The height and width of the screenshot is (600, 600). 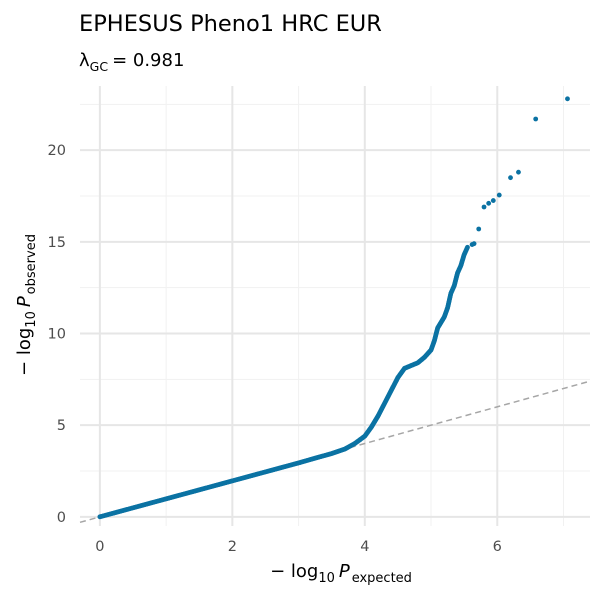 I want to click on lambda-symbol: λ, so click(x=84, y=60).